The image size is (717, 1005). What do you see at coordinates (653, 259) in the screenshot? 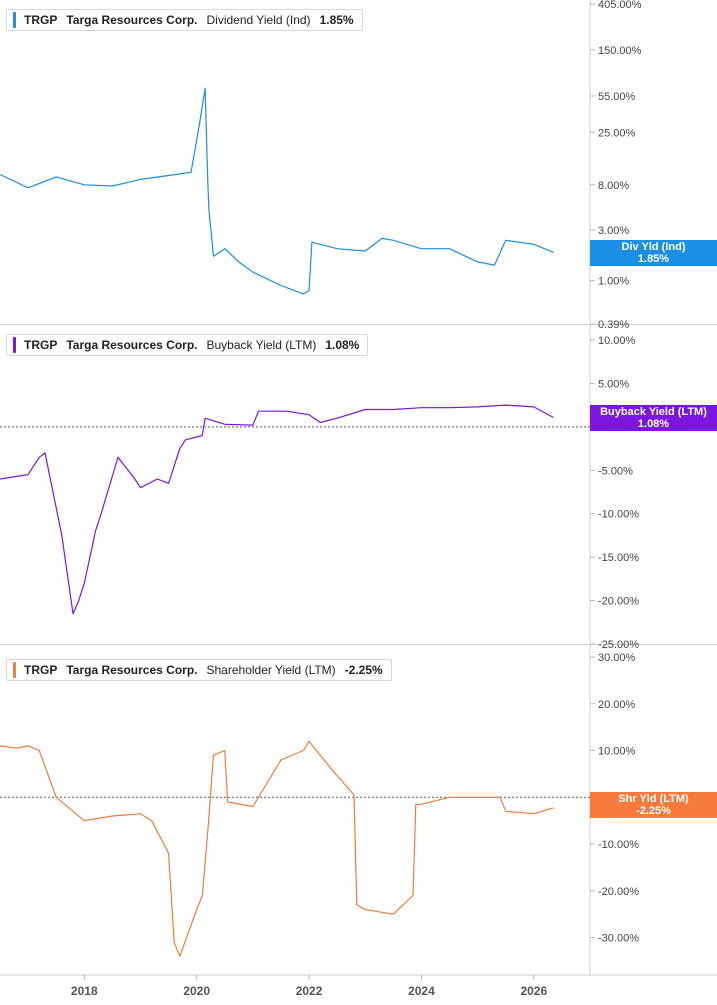
I see `value-tag-value: 1.85%` at bounding box center [653, 259].